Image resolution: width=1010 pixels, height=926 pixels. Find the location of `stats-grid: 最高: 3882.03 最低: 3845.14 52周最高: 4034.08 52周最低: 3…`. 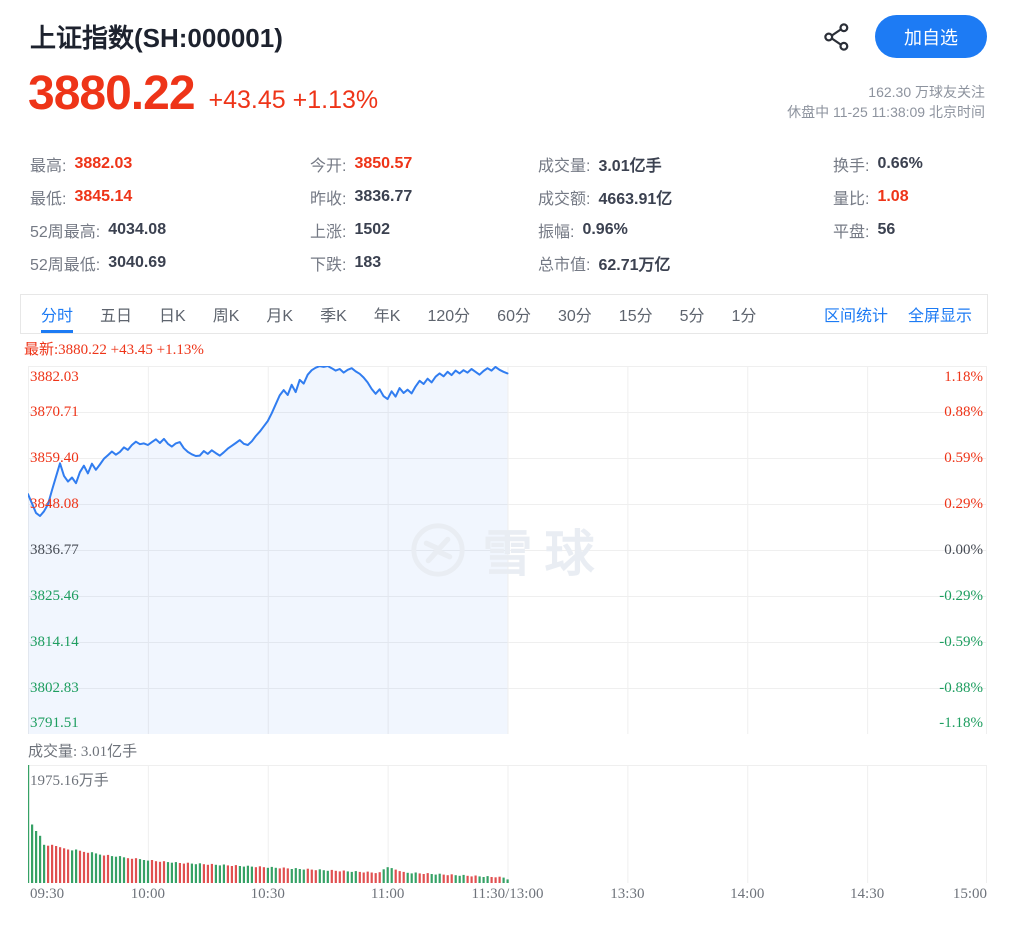

stats-grid: 最高: 3882.03 最低: 3845.14 52周最高: 4034.08 52周最低: 3… is located at coordinates (508, 213).